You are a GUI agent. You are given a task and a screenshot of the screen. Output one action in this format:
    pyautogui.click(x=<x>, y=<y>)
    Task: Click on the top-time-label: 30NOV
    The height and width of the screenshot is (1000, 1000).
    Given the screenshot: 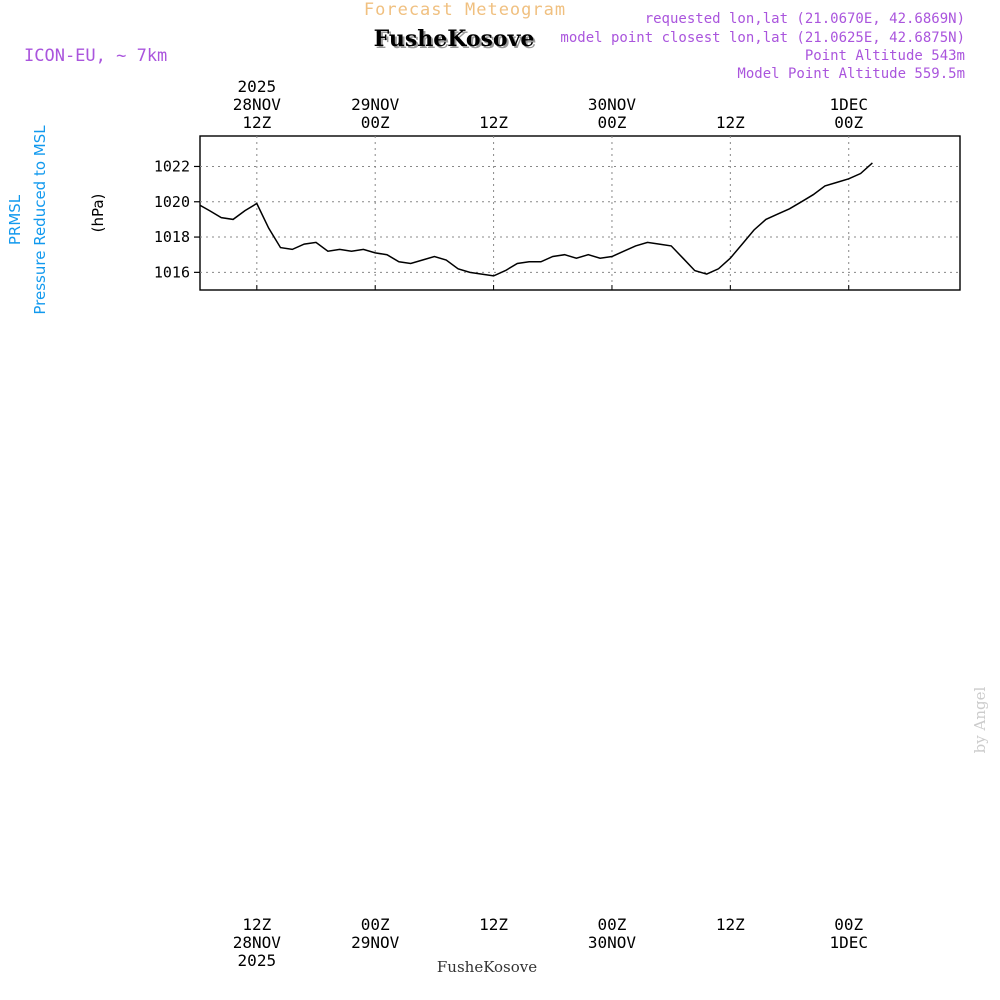 What is the action you would take?
    pyautogui.click(x=612, y=104)
    